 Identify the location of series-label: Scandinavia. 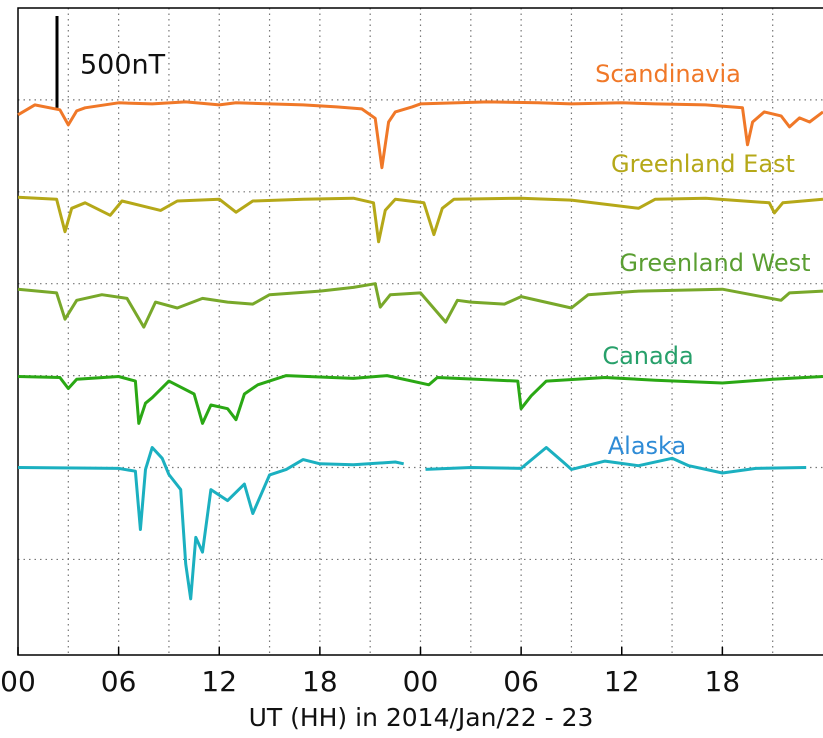
(668, 74).